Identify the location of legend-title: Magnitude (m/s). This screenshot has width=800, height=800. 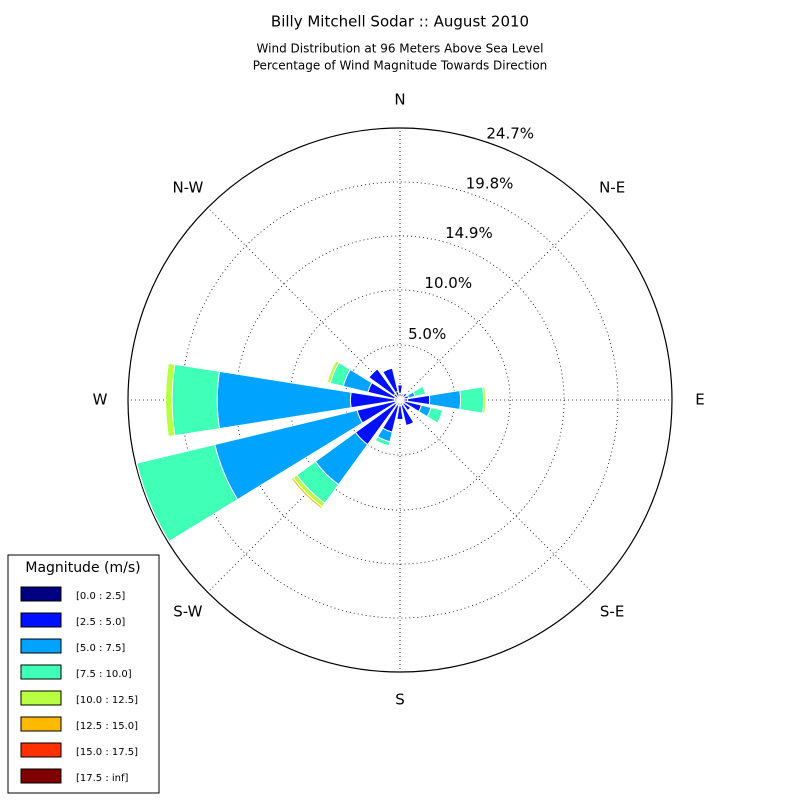
(82, 568).